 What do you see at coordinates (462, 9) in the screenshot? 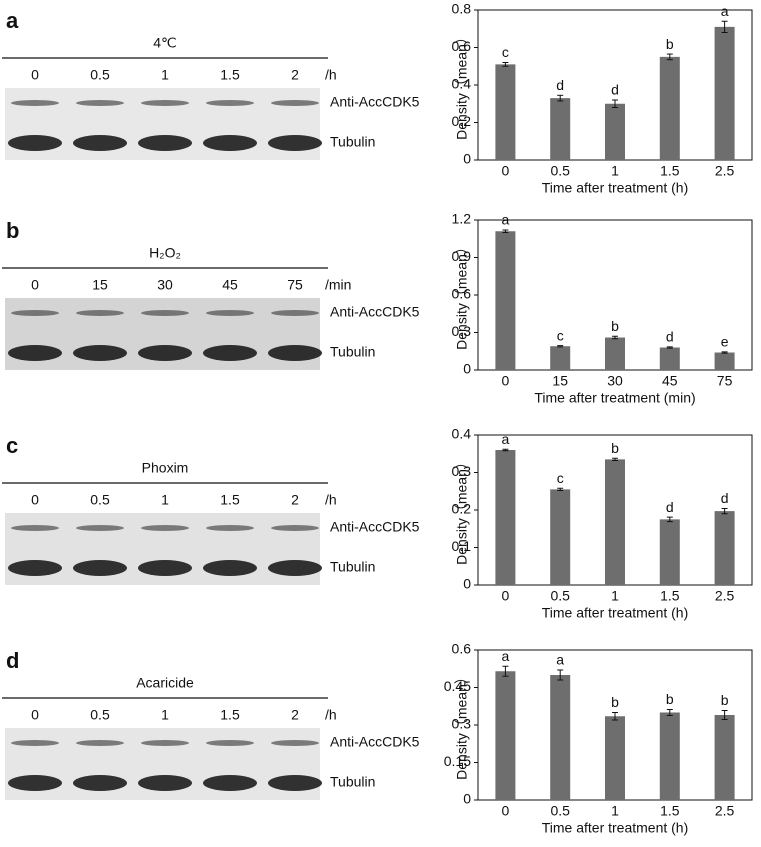
I see `y-tick-label: 0.8` at bounding box center [462, 9].